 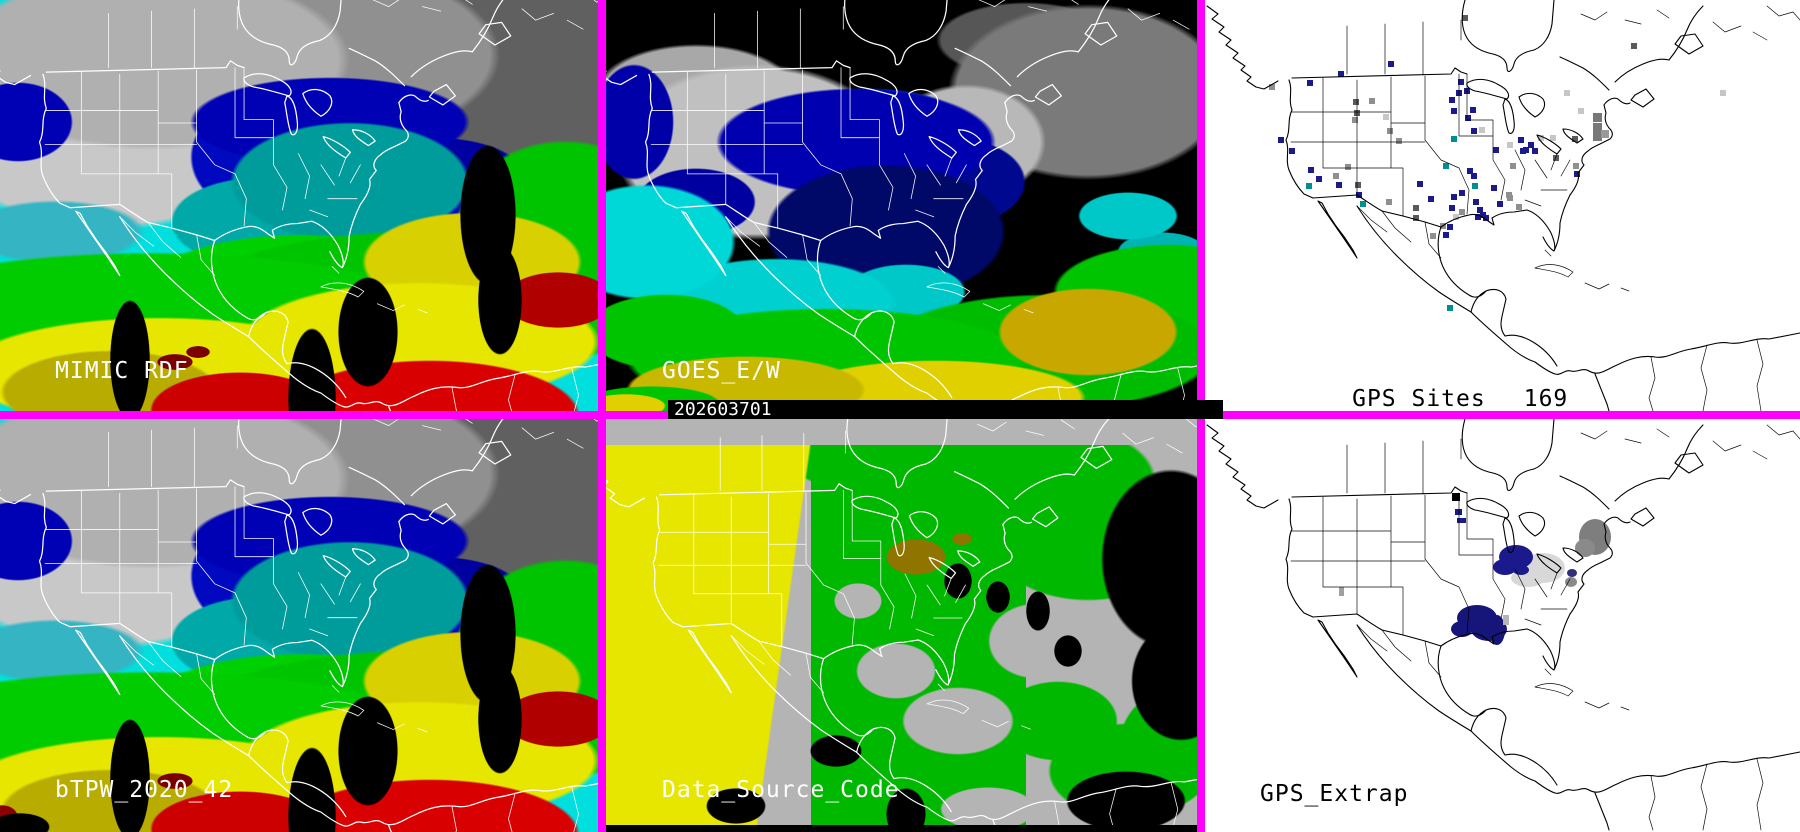 I want to click on panel-label-btpw: bTPW_2020_42, so click(x=144, y=790).